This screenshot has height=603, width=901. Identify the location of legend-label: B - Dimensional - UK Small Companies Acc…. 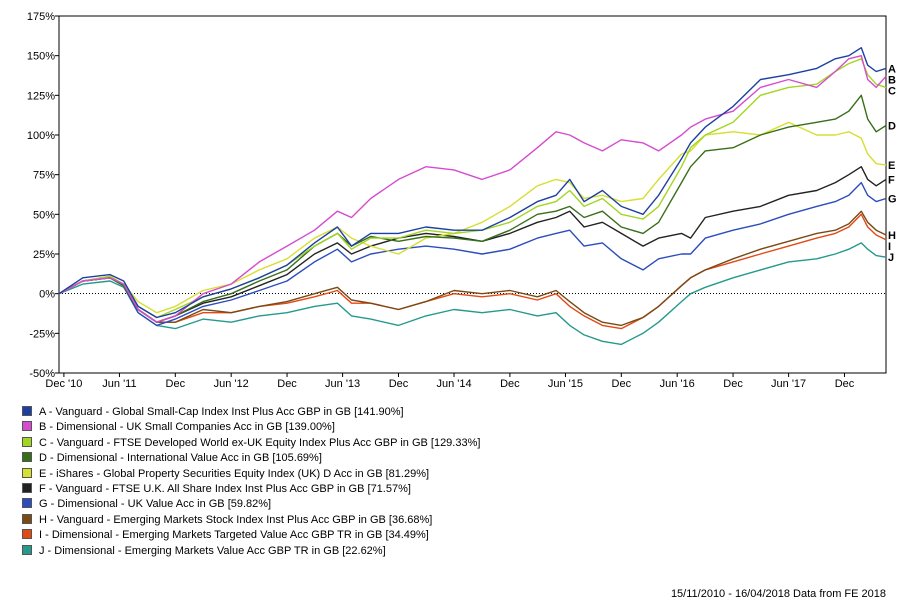
(187, 427).